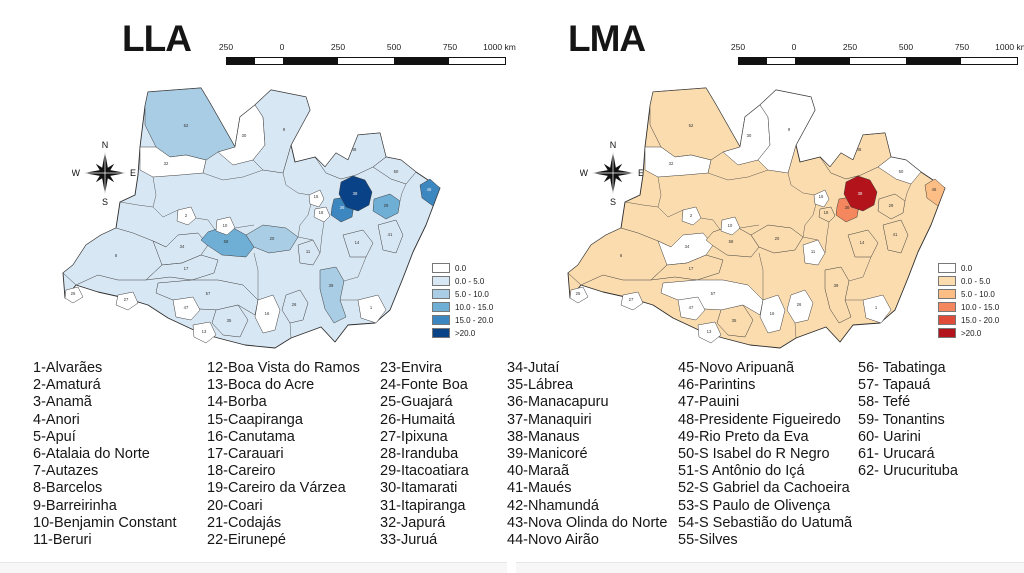 This screenshot has width=1024, height=573. I want to click on legend-row: 5.0 - 10.0, so click(981, 294).